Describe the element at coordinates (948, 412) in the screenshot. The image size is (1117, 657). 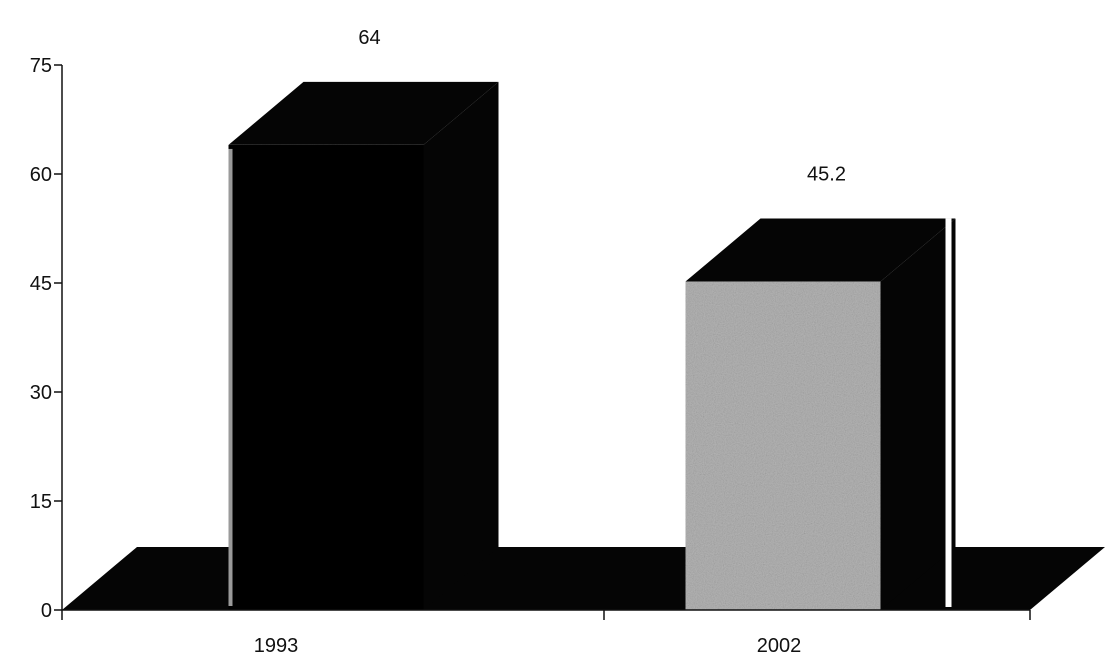
I see `divider-line` at that location.